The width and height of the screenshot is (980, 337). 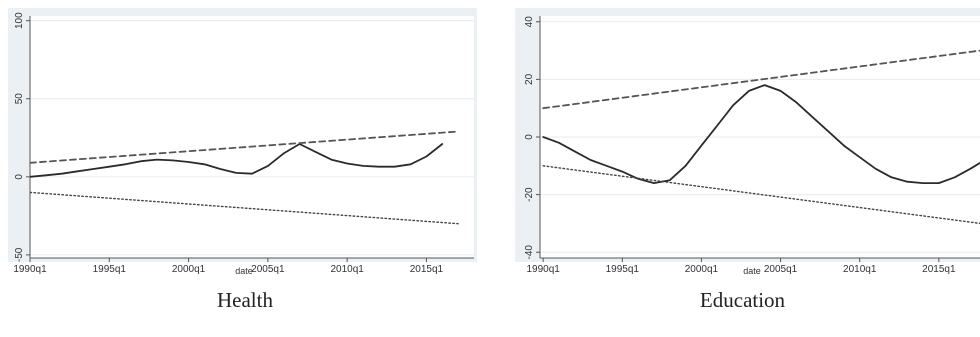 I want to click on y-tick-label: 40, so click(x=529, y=22).